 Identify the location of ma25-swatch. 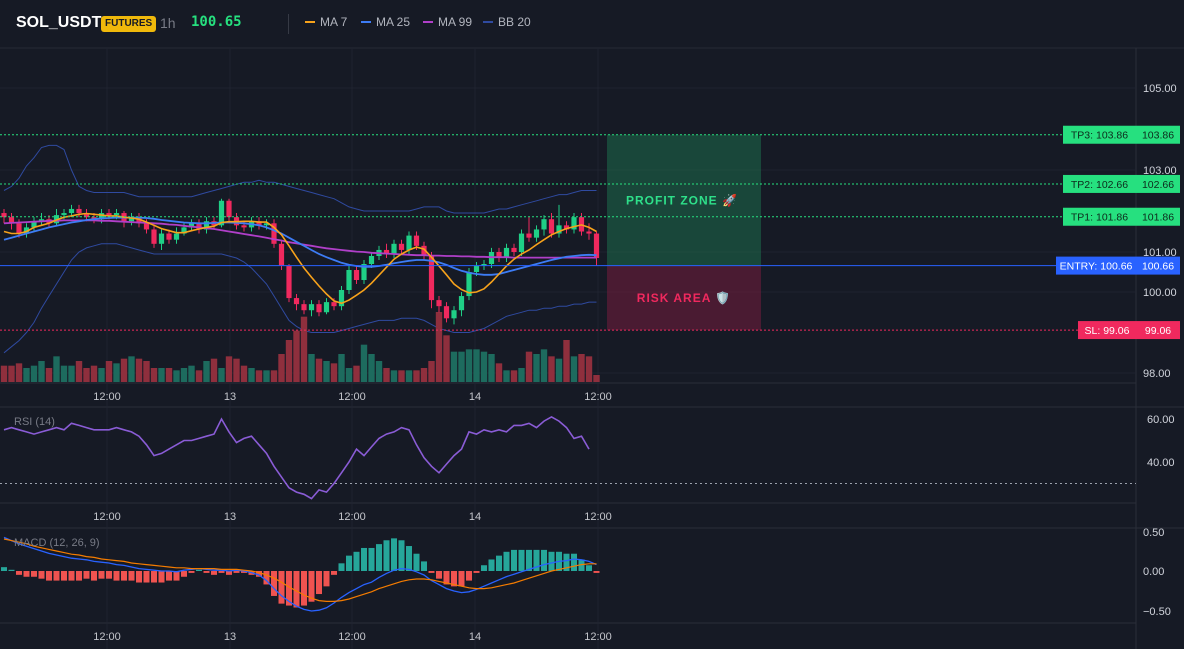
(366, 22).